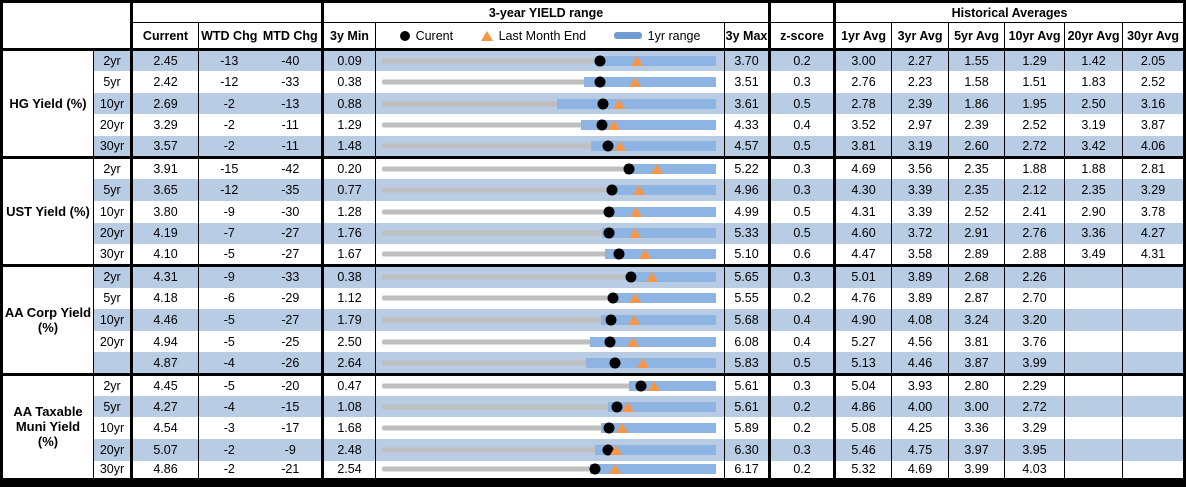 The height and width of the screenshot is (487, 1186). I want to click on three-year-max-cell: 6.17, so click(747, 471).